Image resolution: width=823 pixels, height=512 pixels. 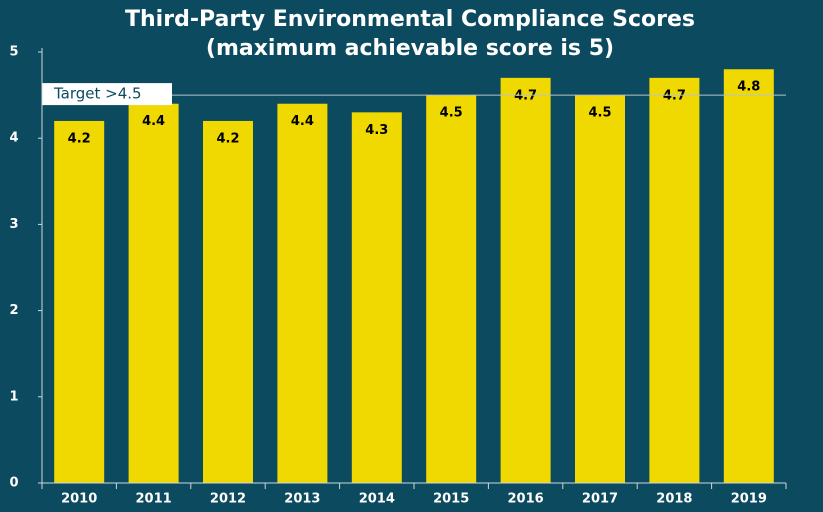 I want to click on y-tick-label: 0, so click(x=13, y=483).